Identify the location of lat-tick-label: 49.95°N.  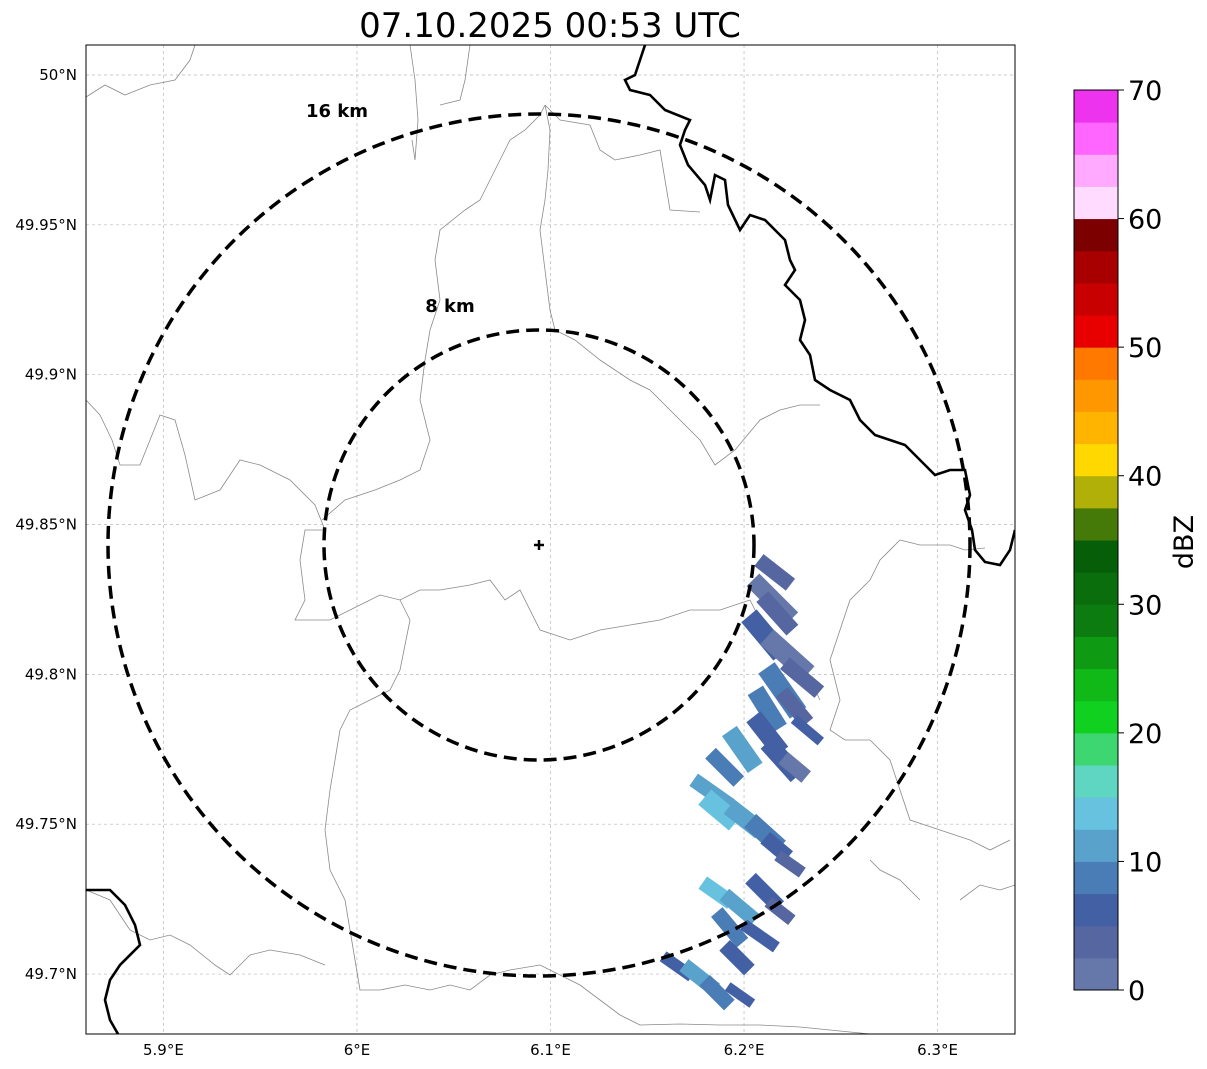
(46, 225).